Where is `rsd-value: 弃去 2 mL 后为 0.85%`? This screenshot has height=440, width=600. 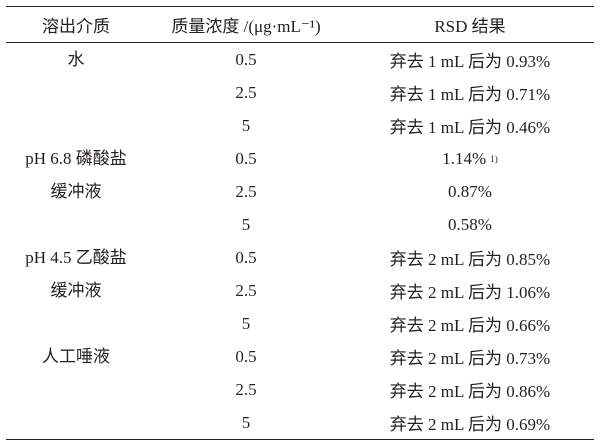 rsd-value: 弃去 2 mL 后为 0.85% is located at coordinates (470, 259).